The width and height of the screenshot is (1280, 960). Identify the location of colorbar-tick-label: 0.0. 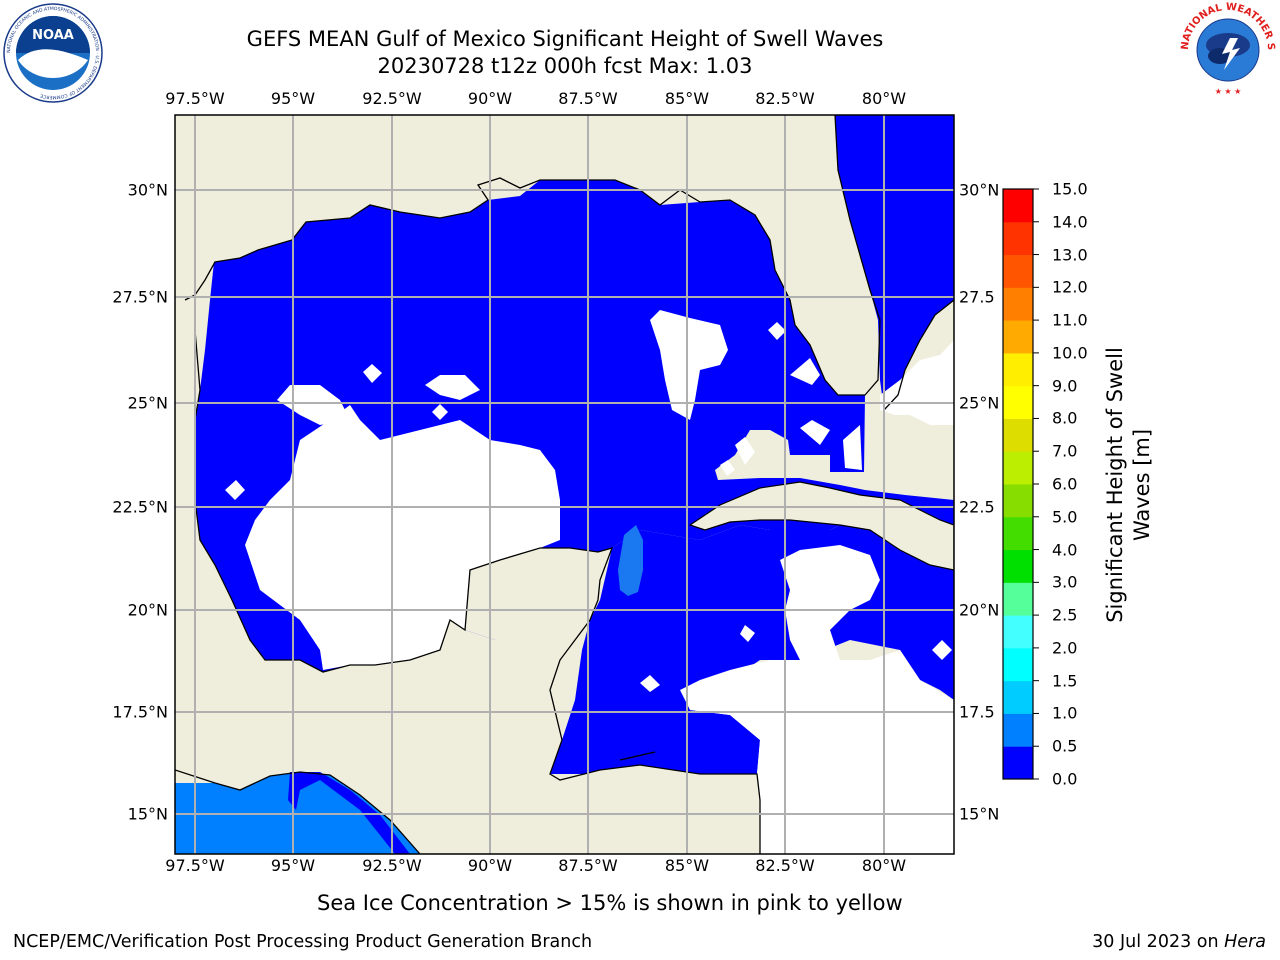
(1065, 779).